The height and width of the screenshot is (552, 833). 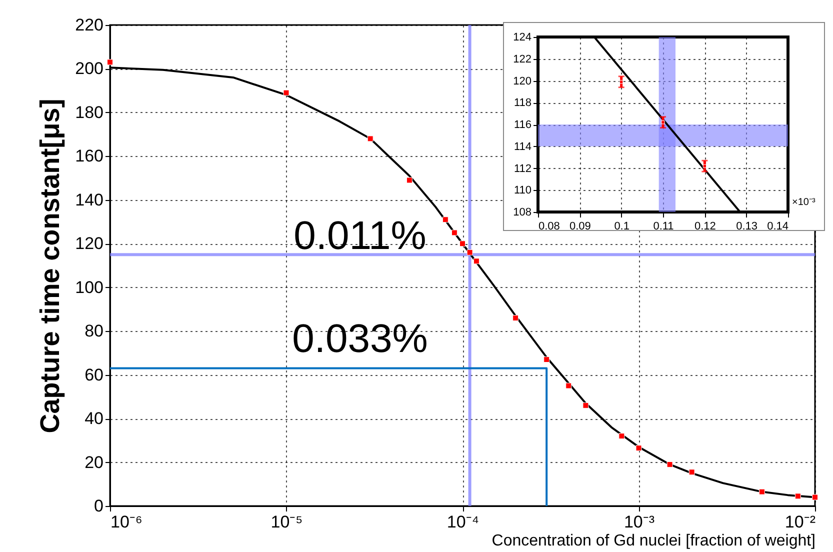 What do you see at coordinates (286, 522) in the screenshot?
I see `x-tick-label: 10⁻⁵` at bounding box center [286, 522].